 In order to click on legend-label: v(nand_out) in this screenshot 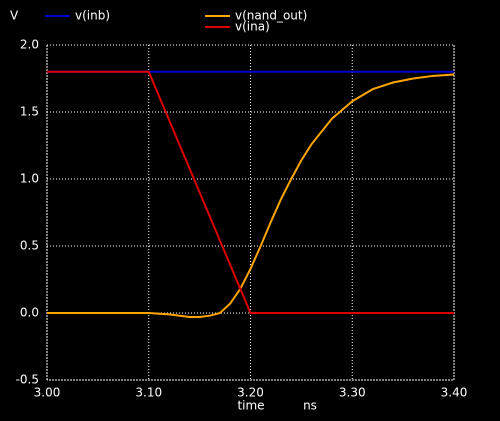, I will do `click(271, 16)`.